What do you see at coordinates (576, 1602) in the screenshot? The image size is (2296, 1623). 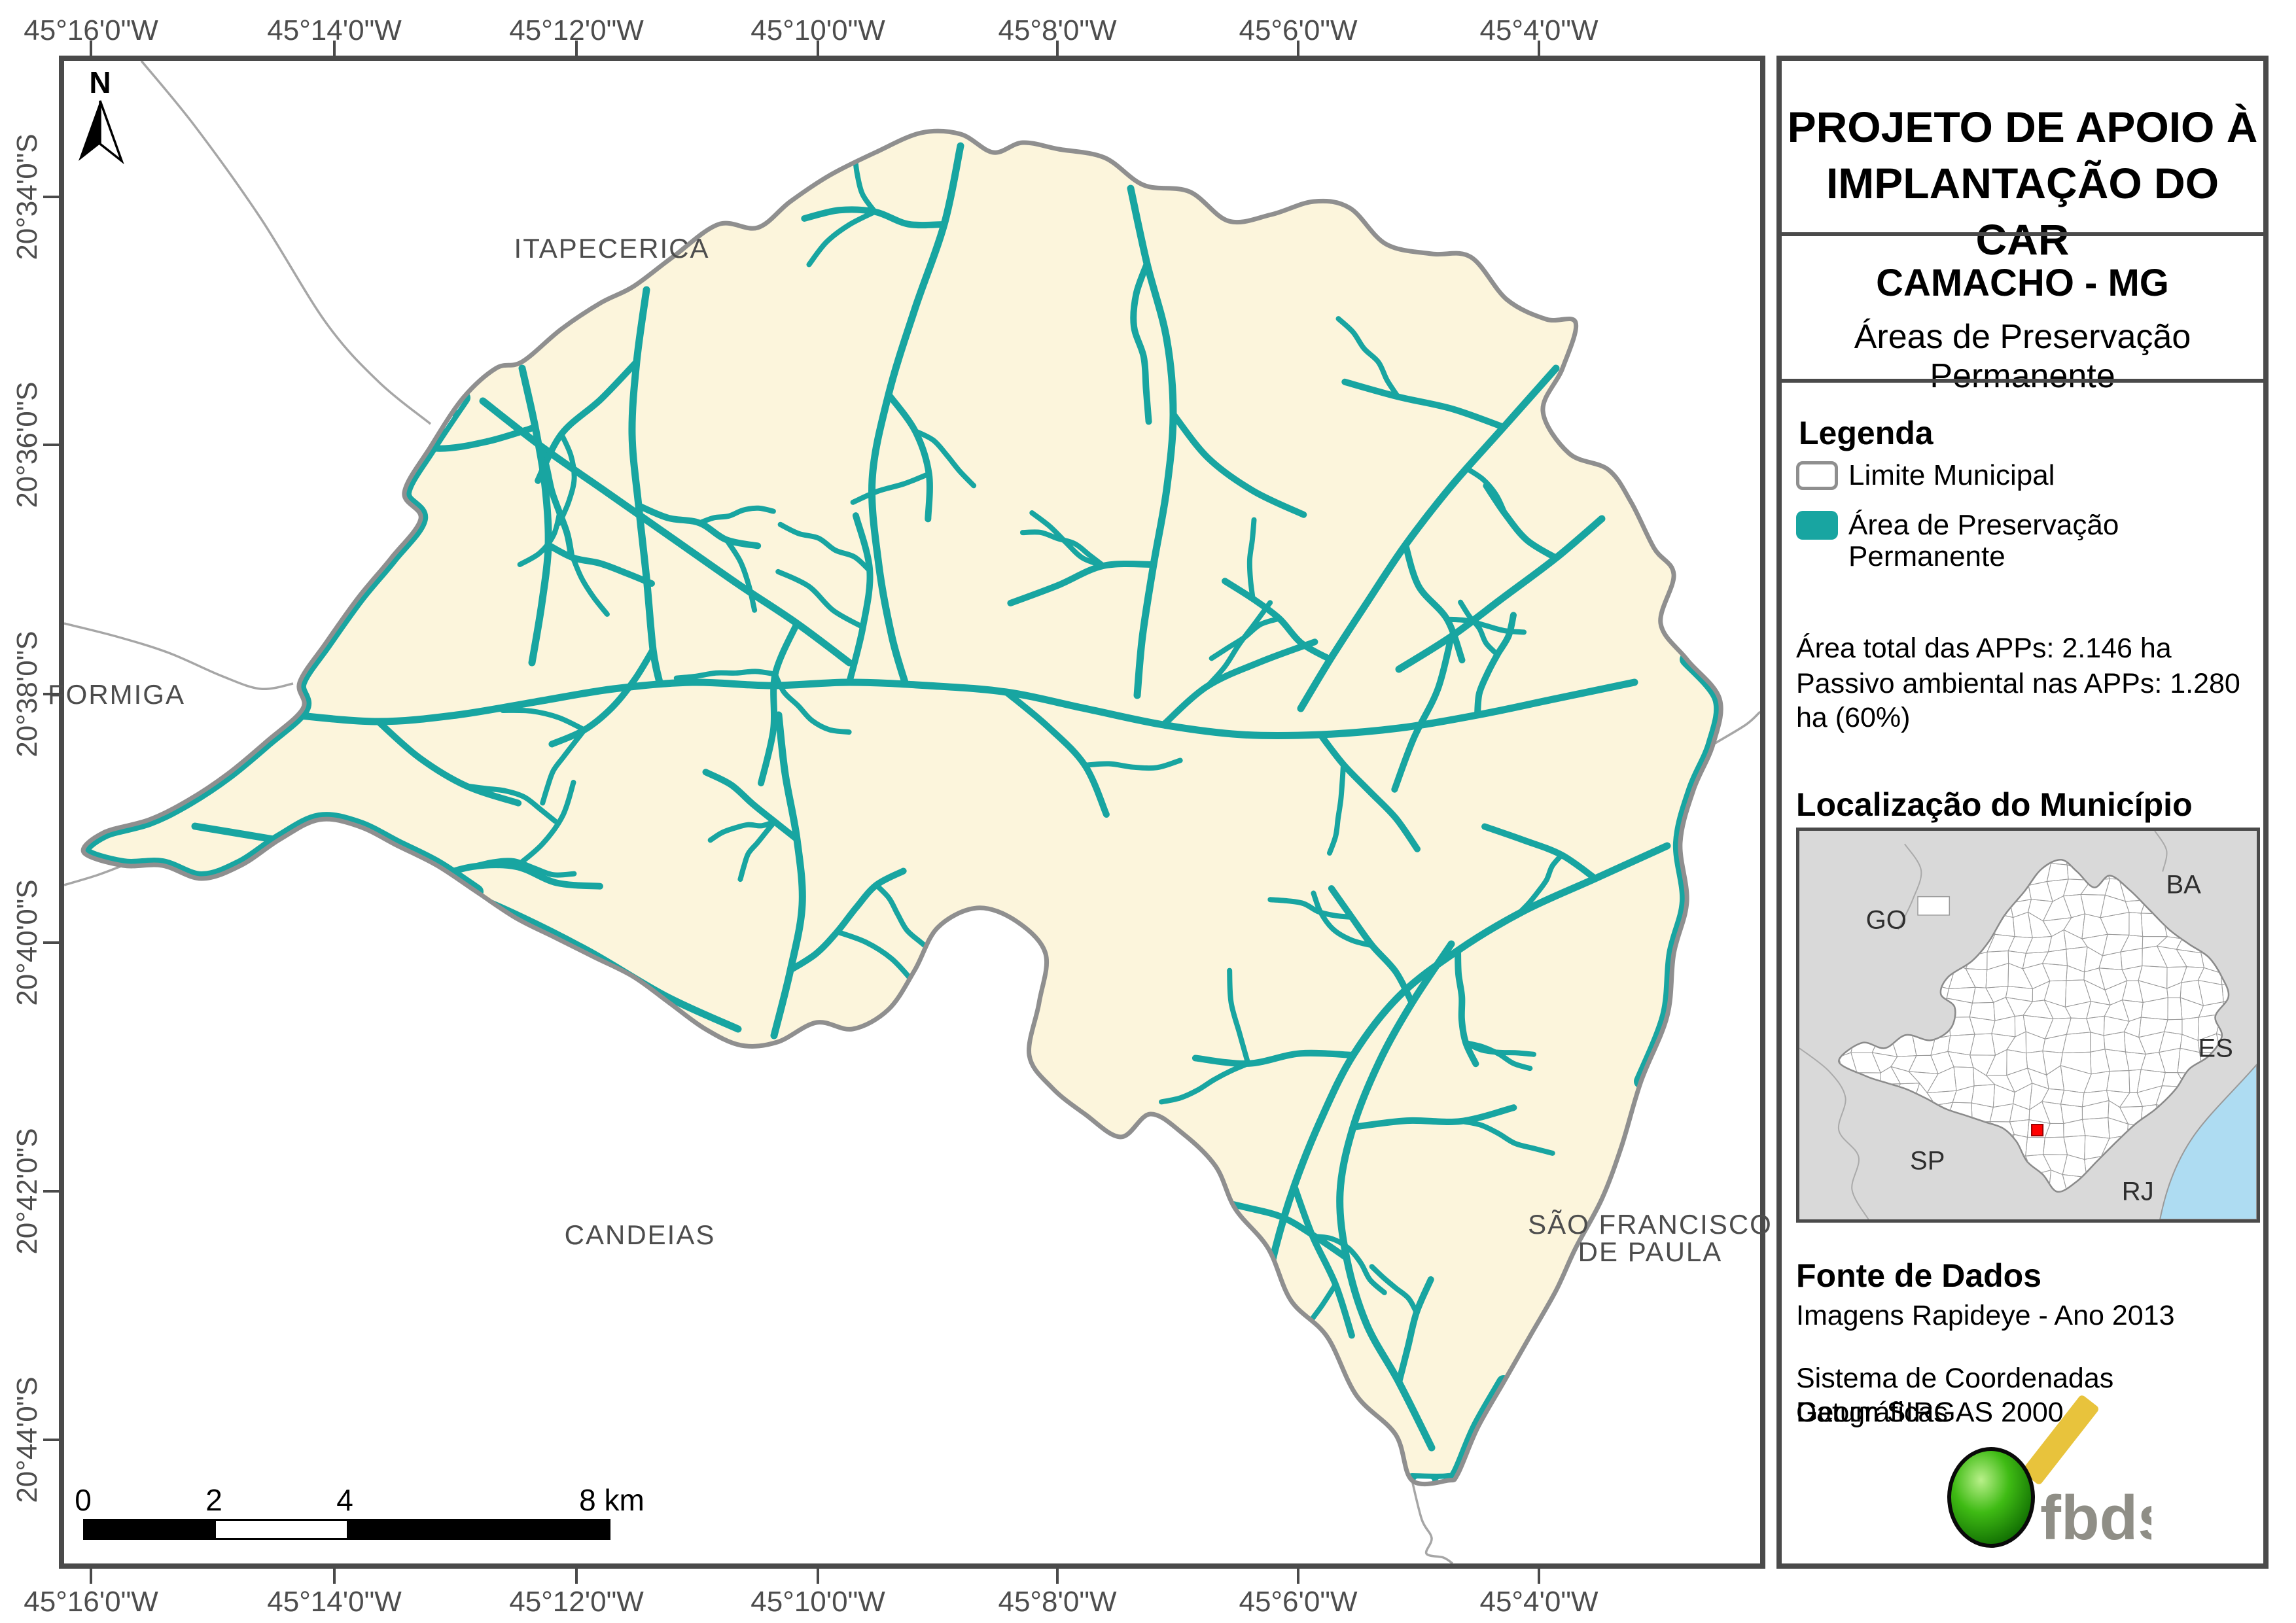 I see `lon-label-bottom: 45°12'0"W` at bounding box center [576, 1602].